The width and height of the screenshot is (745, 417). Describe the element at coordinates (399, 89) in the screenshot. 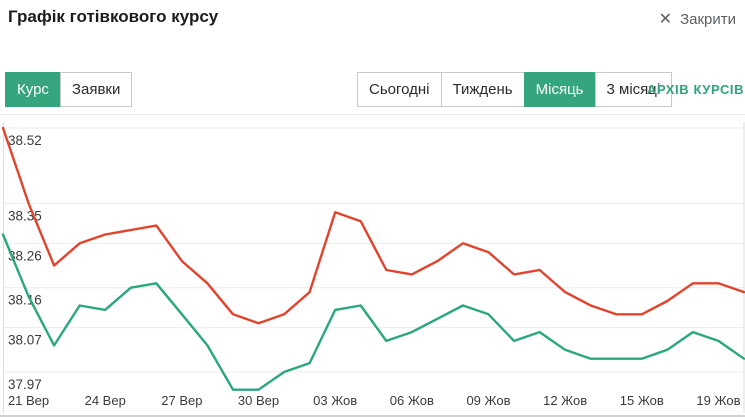

I see `period-today: Сьогодні` at that location.